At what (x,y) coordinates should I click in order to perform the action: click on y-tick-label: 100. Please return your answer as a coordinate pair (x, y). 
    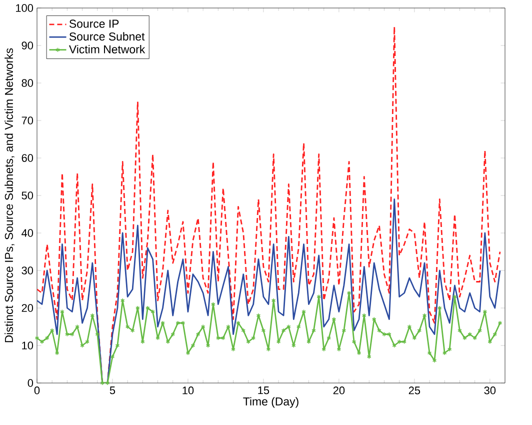
    Looking at the image, I should click on (25, 8).